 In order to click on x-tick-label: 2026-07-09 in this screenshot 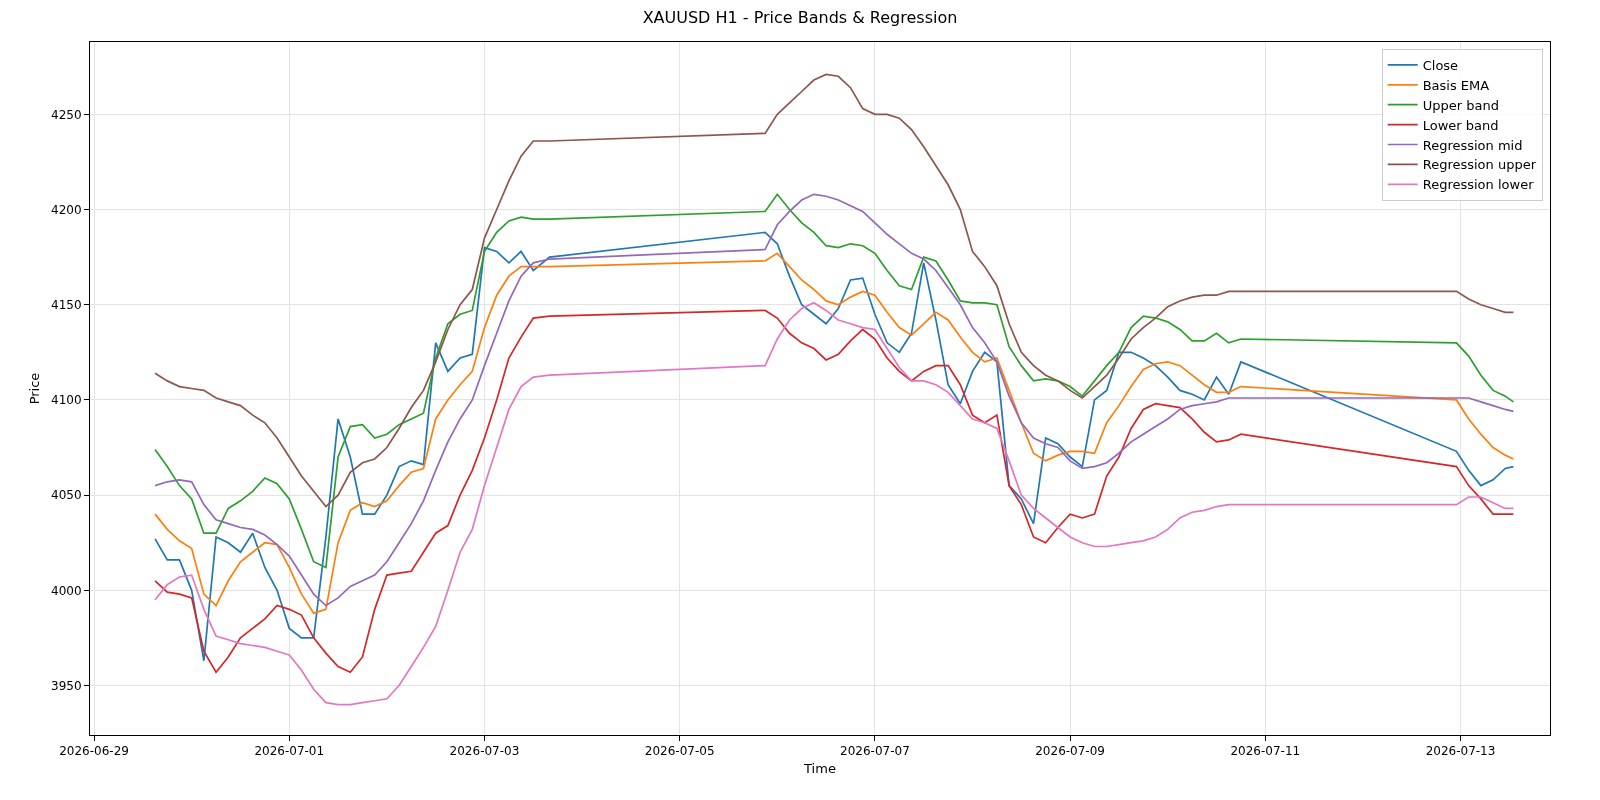, I will do `click(1070, 751)`.